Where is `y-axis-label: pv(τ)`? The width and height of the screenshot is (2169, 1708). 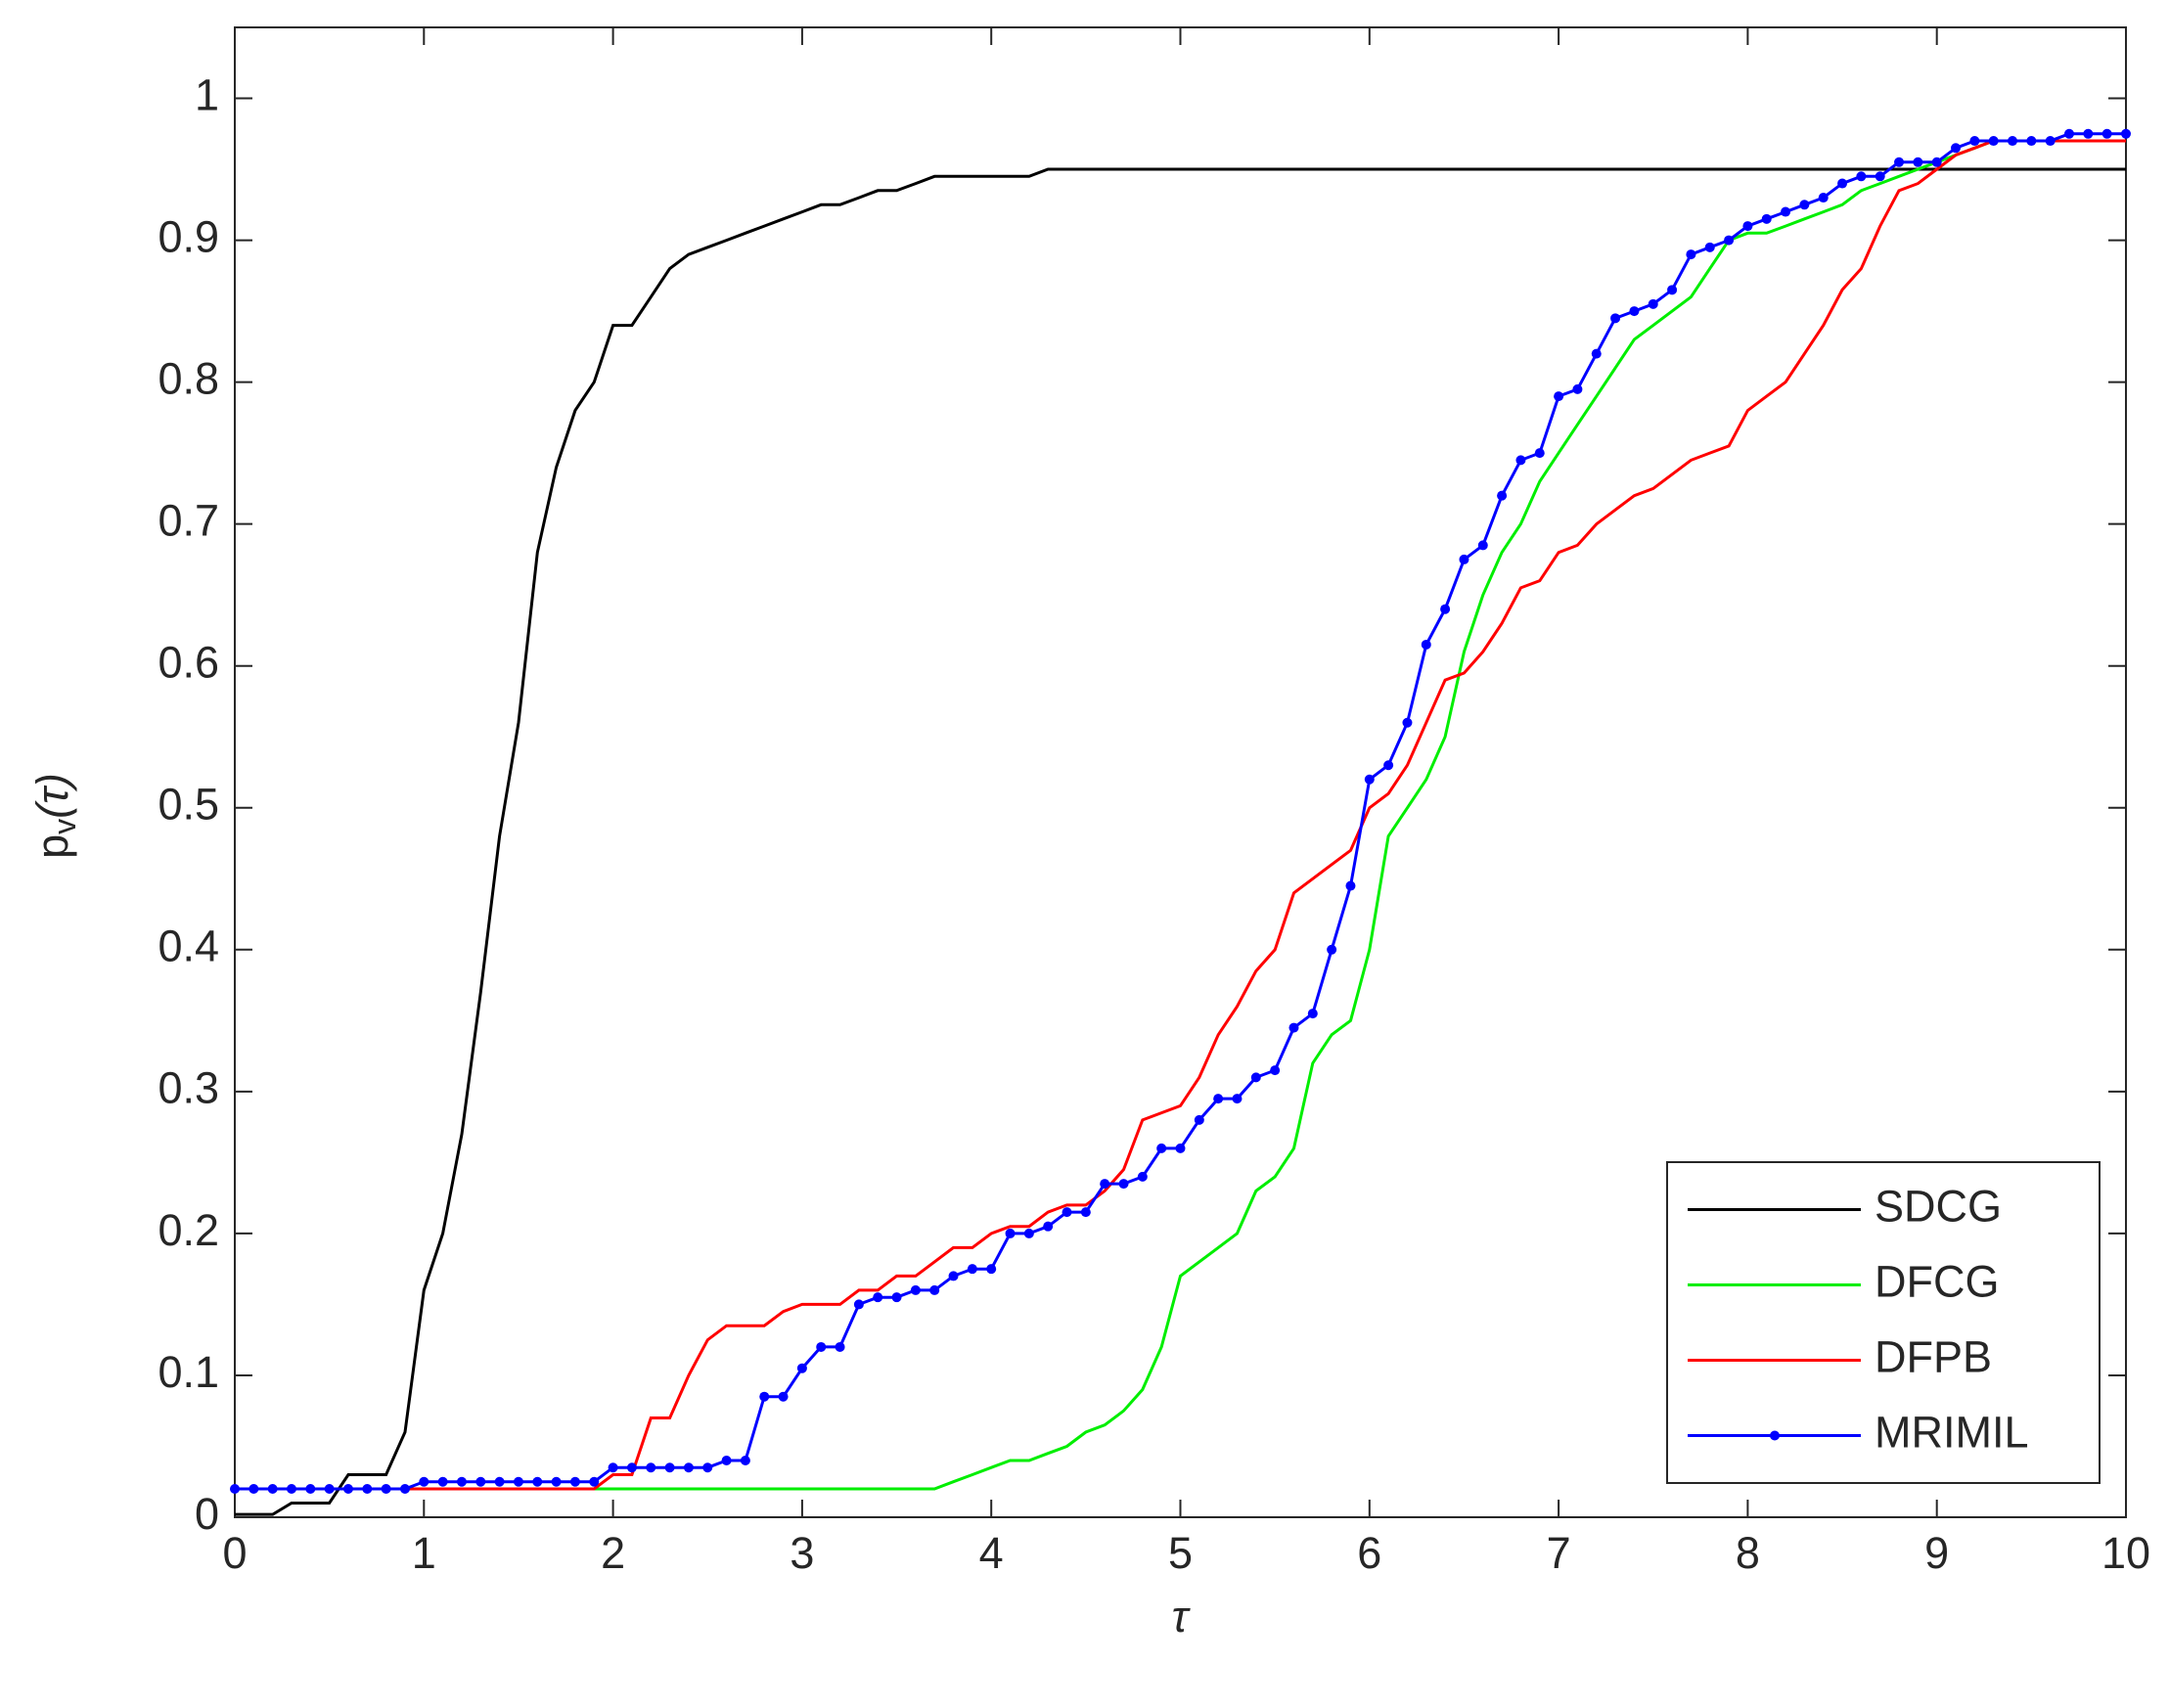
y-axis-label: pv(τ) is located at coordinates (55, 816).